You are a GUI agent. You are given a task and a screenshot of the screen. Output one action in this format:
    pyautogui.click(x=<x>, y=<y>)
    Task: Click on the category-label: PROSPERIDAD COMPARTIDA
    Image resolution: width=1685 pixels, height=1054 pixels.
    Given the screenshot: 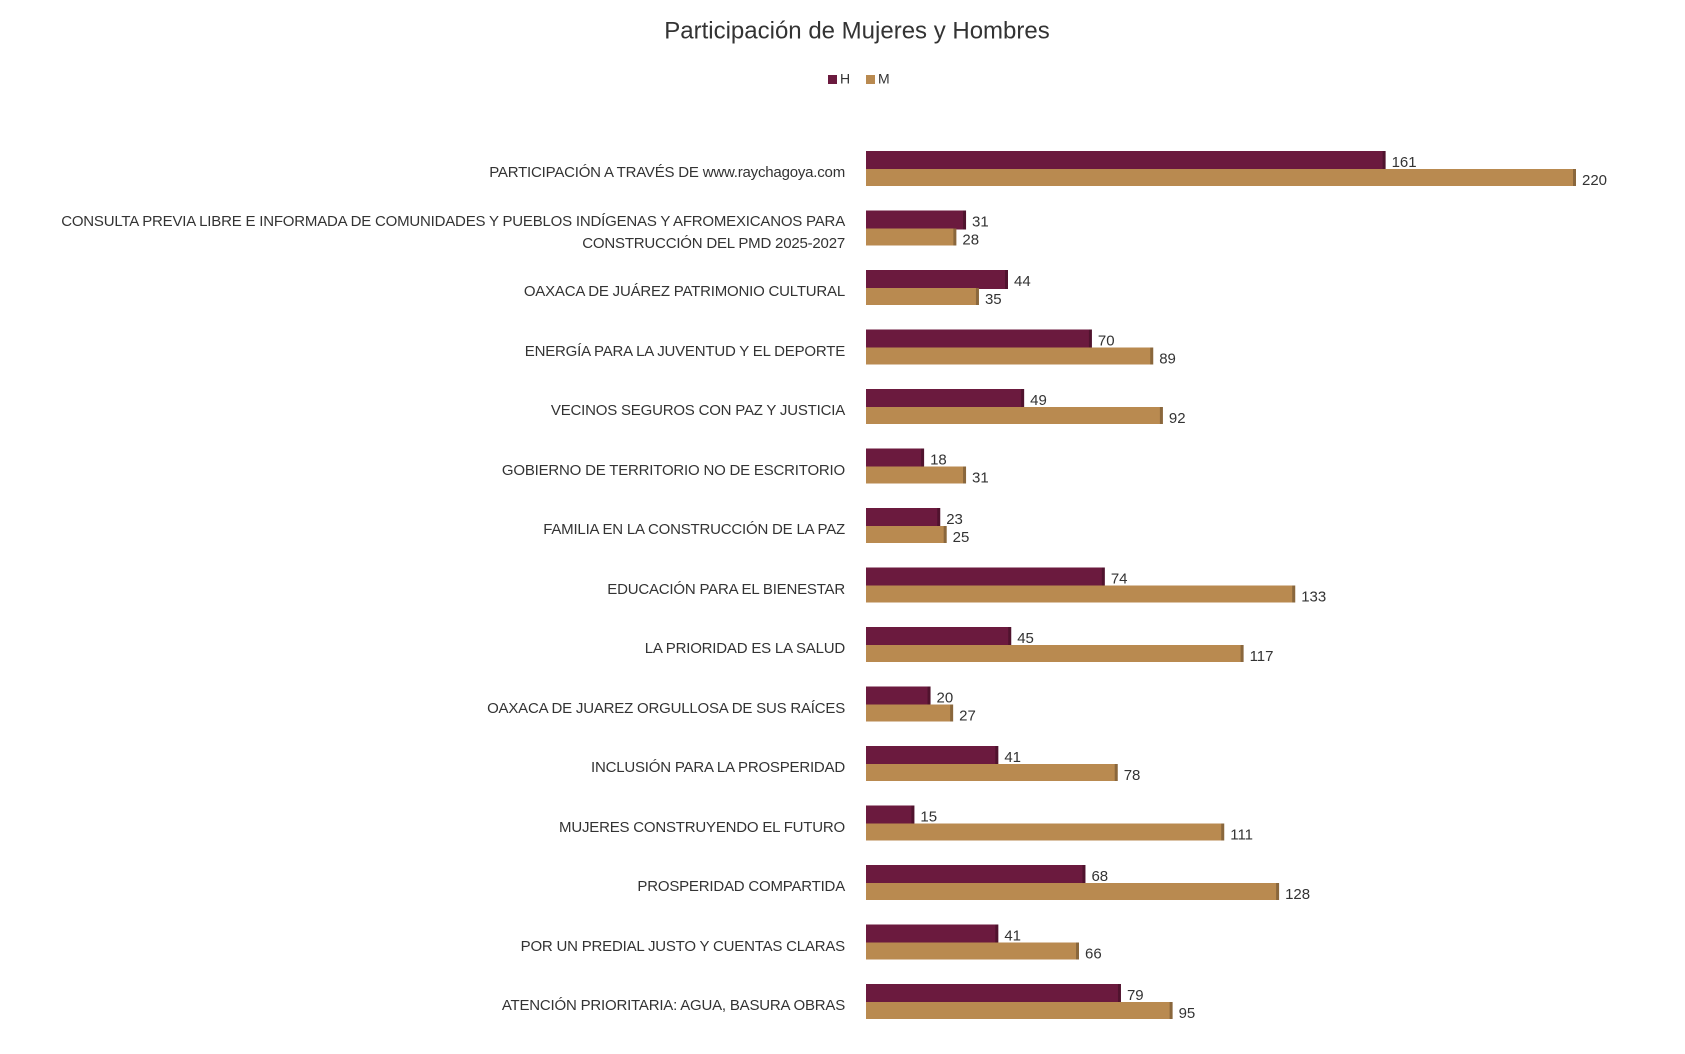 What is the action you would take?
    pyautogui.click(x=741, y=886)
    